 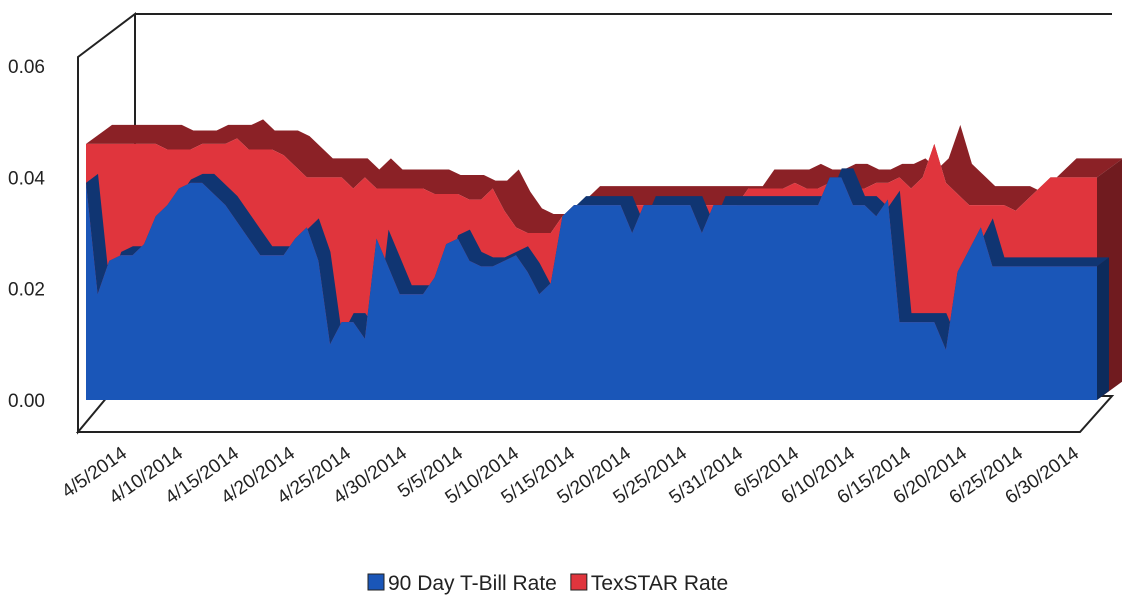 I want to click on legend-label: TexSTAR Rate, so click(x=659, y=583).